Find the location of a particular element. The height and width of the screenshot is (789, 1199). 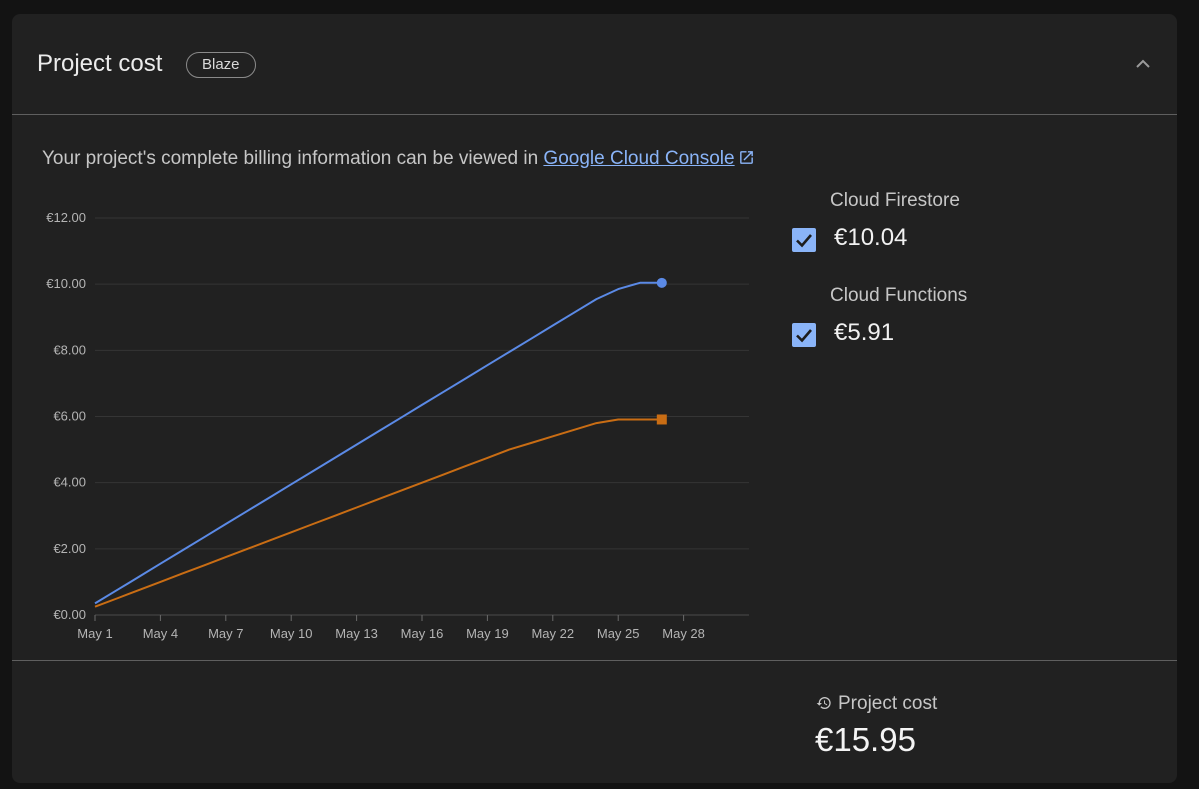

legend-label-firestore: Cloud Firestore is located at coordinates (895, 200).